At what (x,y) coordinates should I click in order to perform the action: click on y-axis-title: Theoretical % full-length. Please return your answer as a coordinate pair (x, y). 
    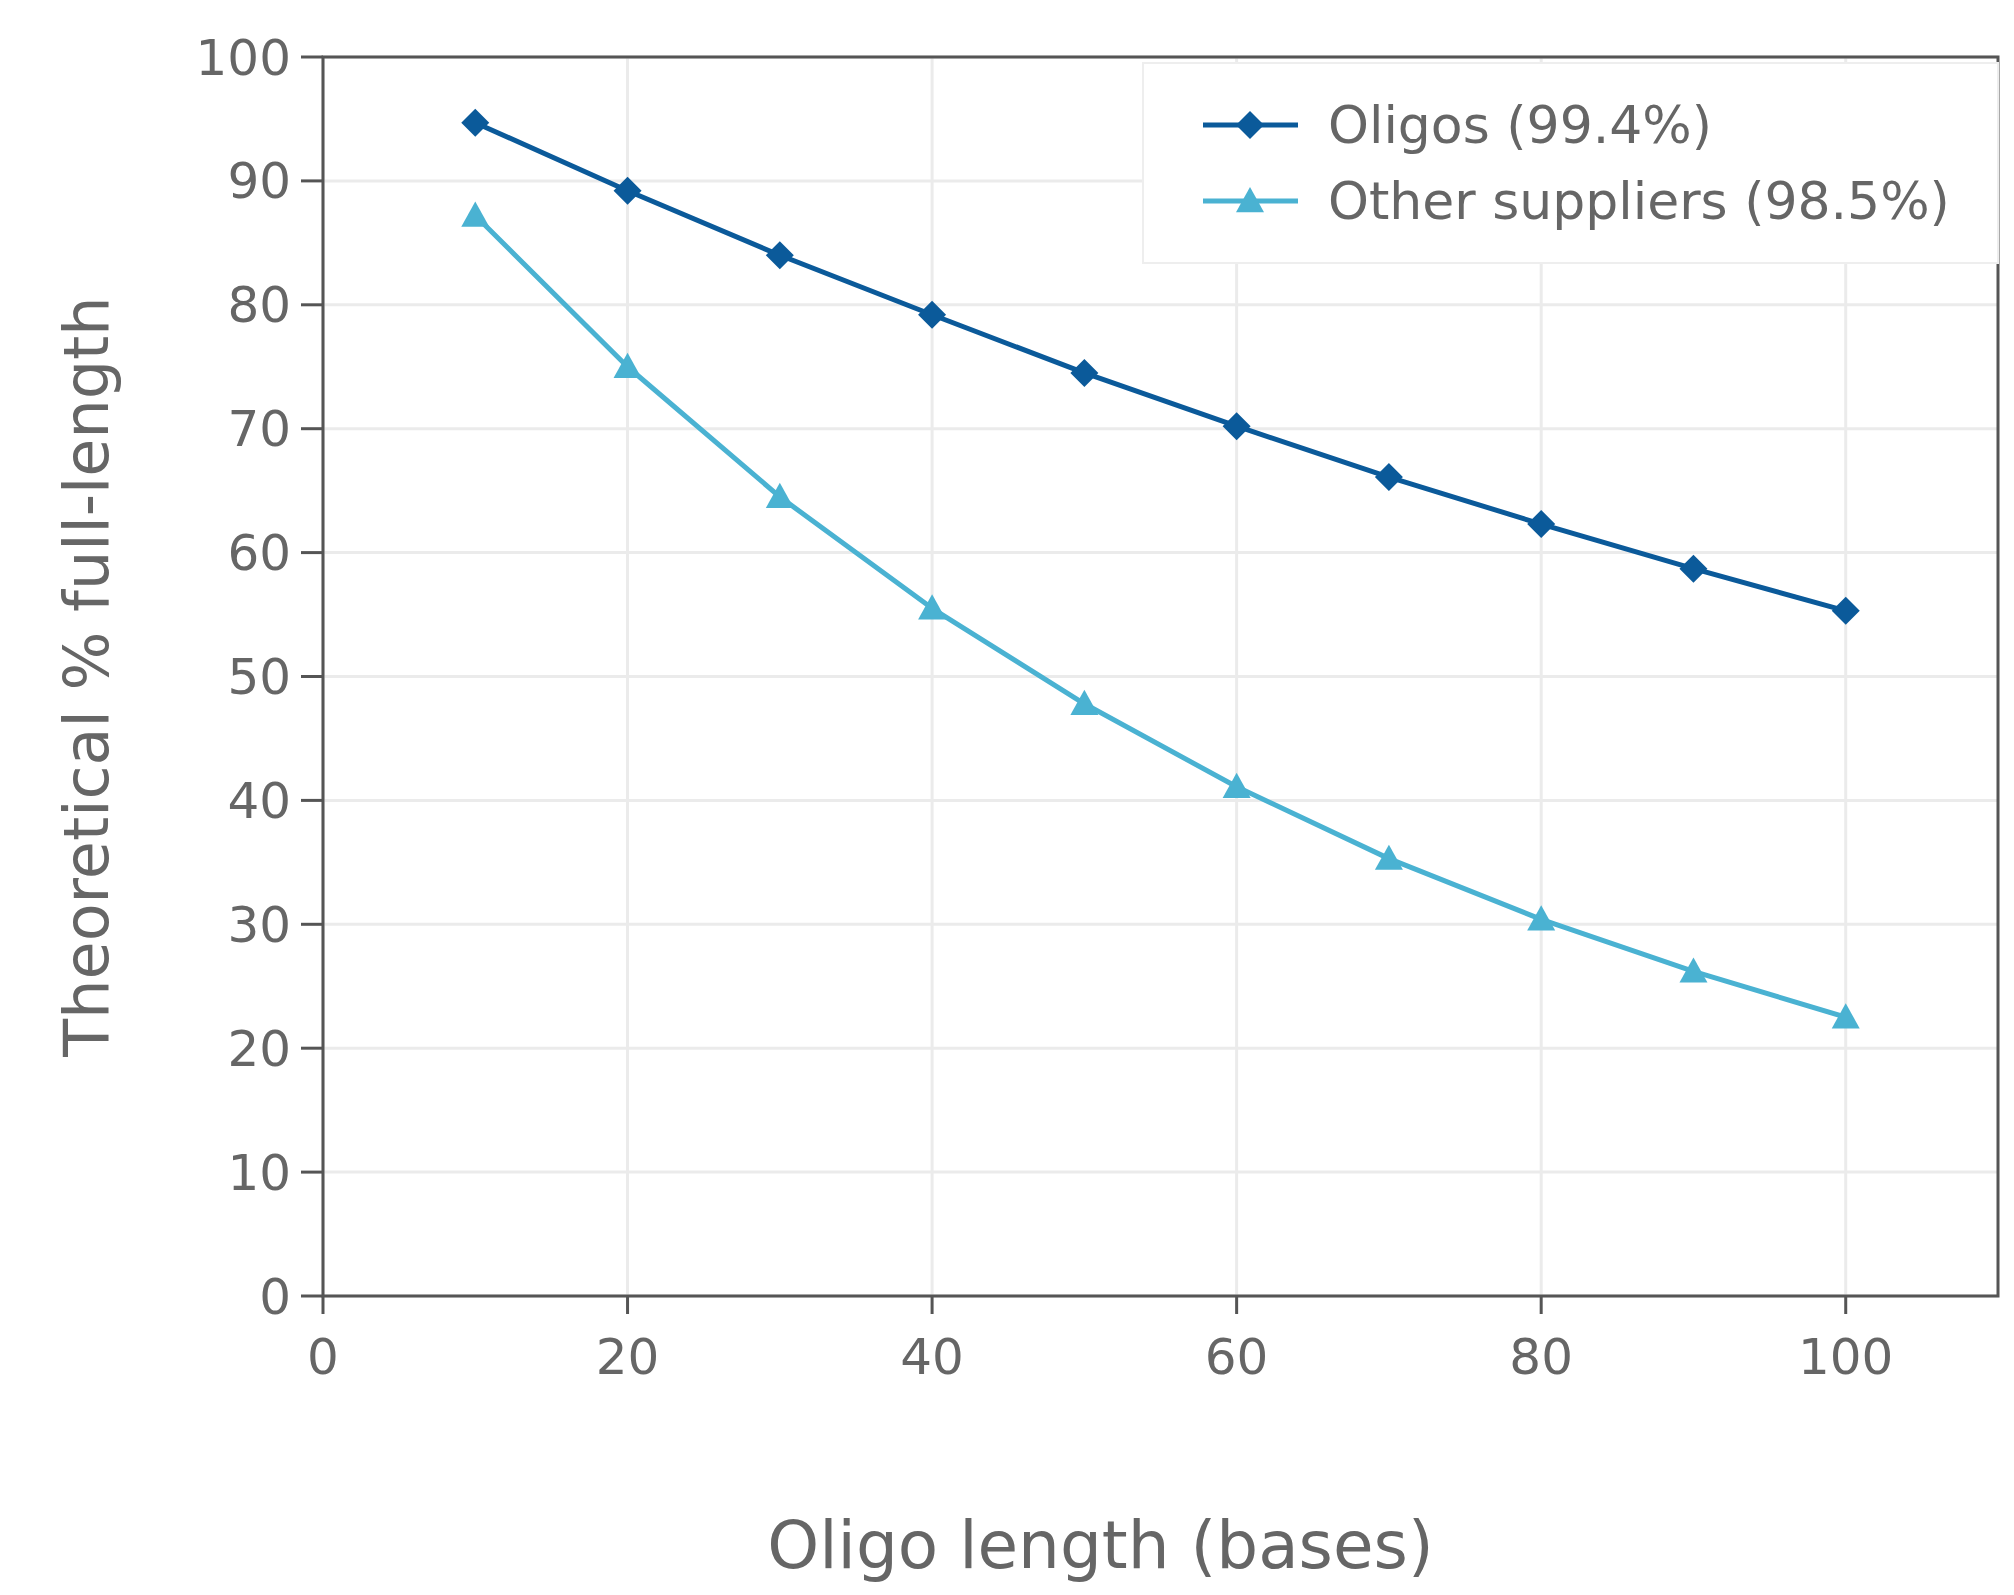
    Looking at the image, I should click on (86, 677).